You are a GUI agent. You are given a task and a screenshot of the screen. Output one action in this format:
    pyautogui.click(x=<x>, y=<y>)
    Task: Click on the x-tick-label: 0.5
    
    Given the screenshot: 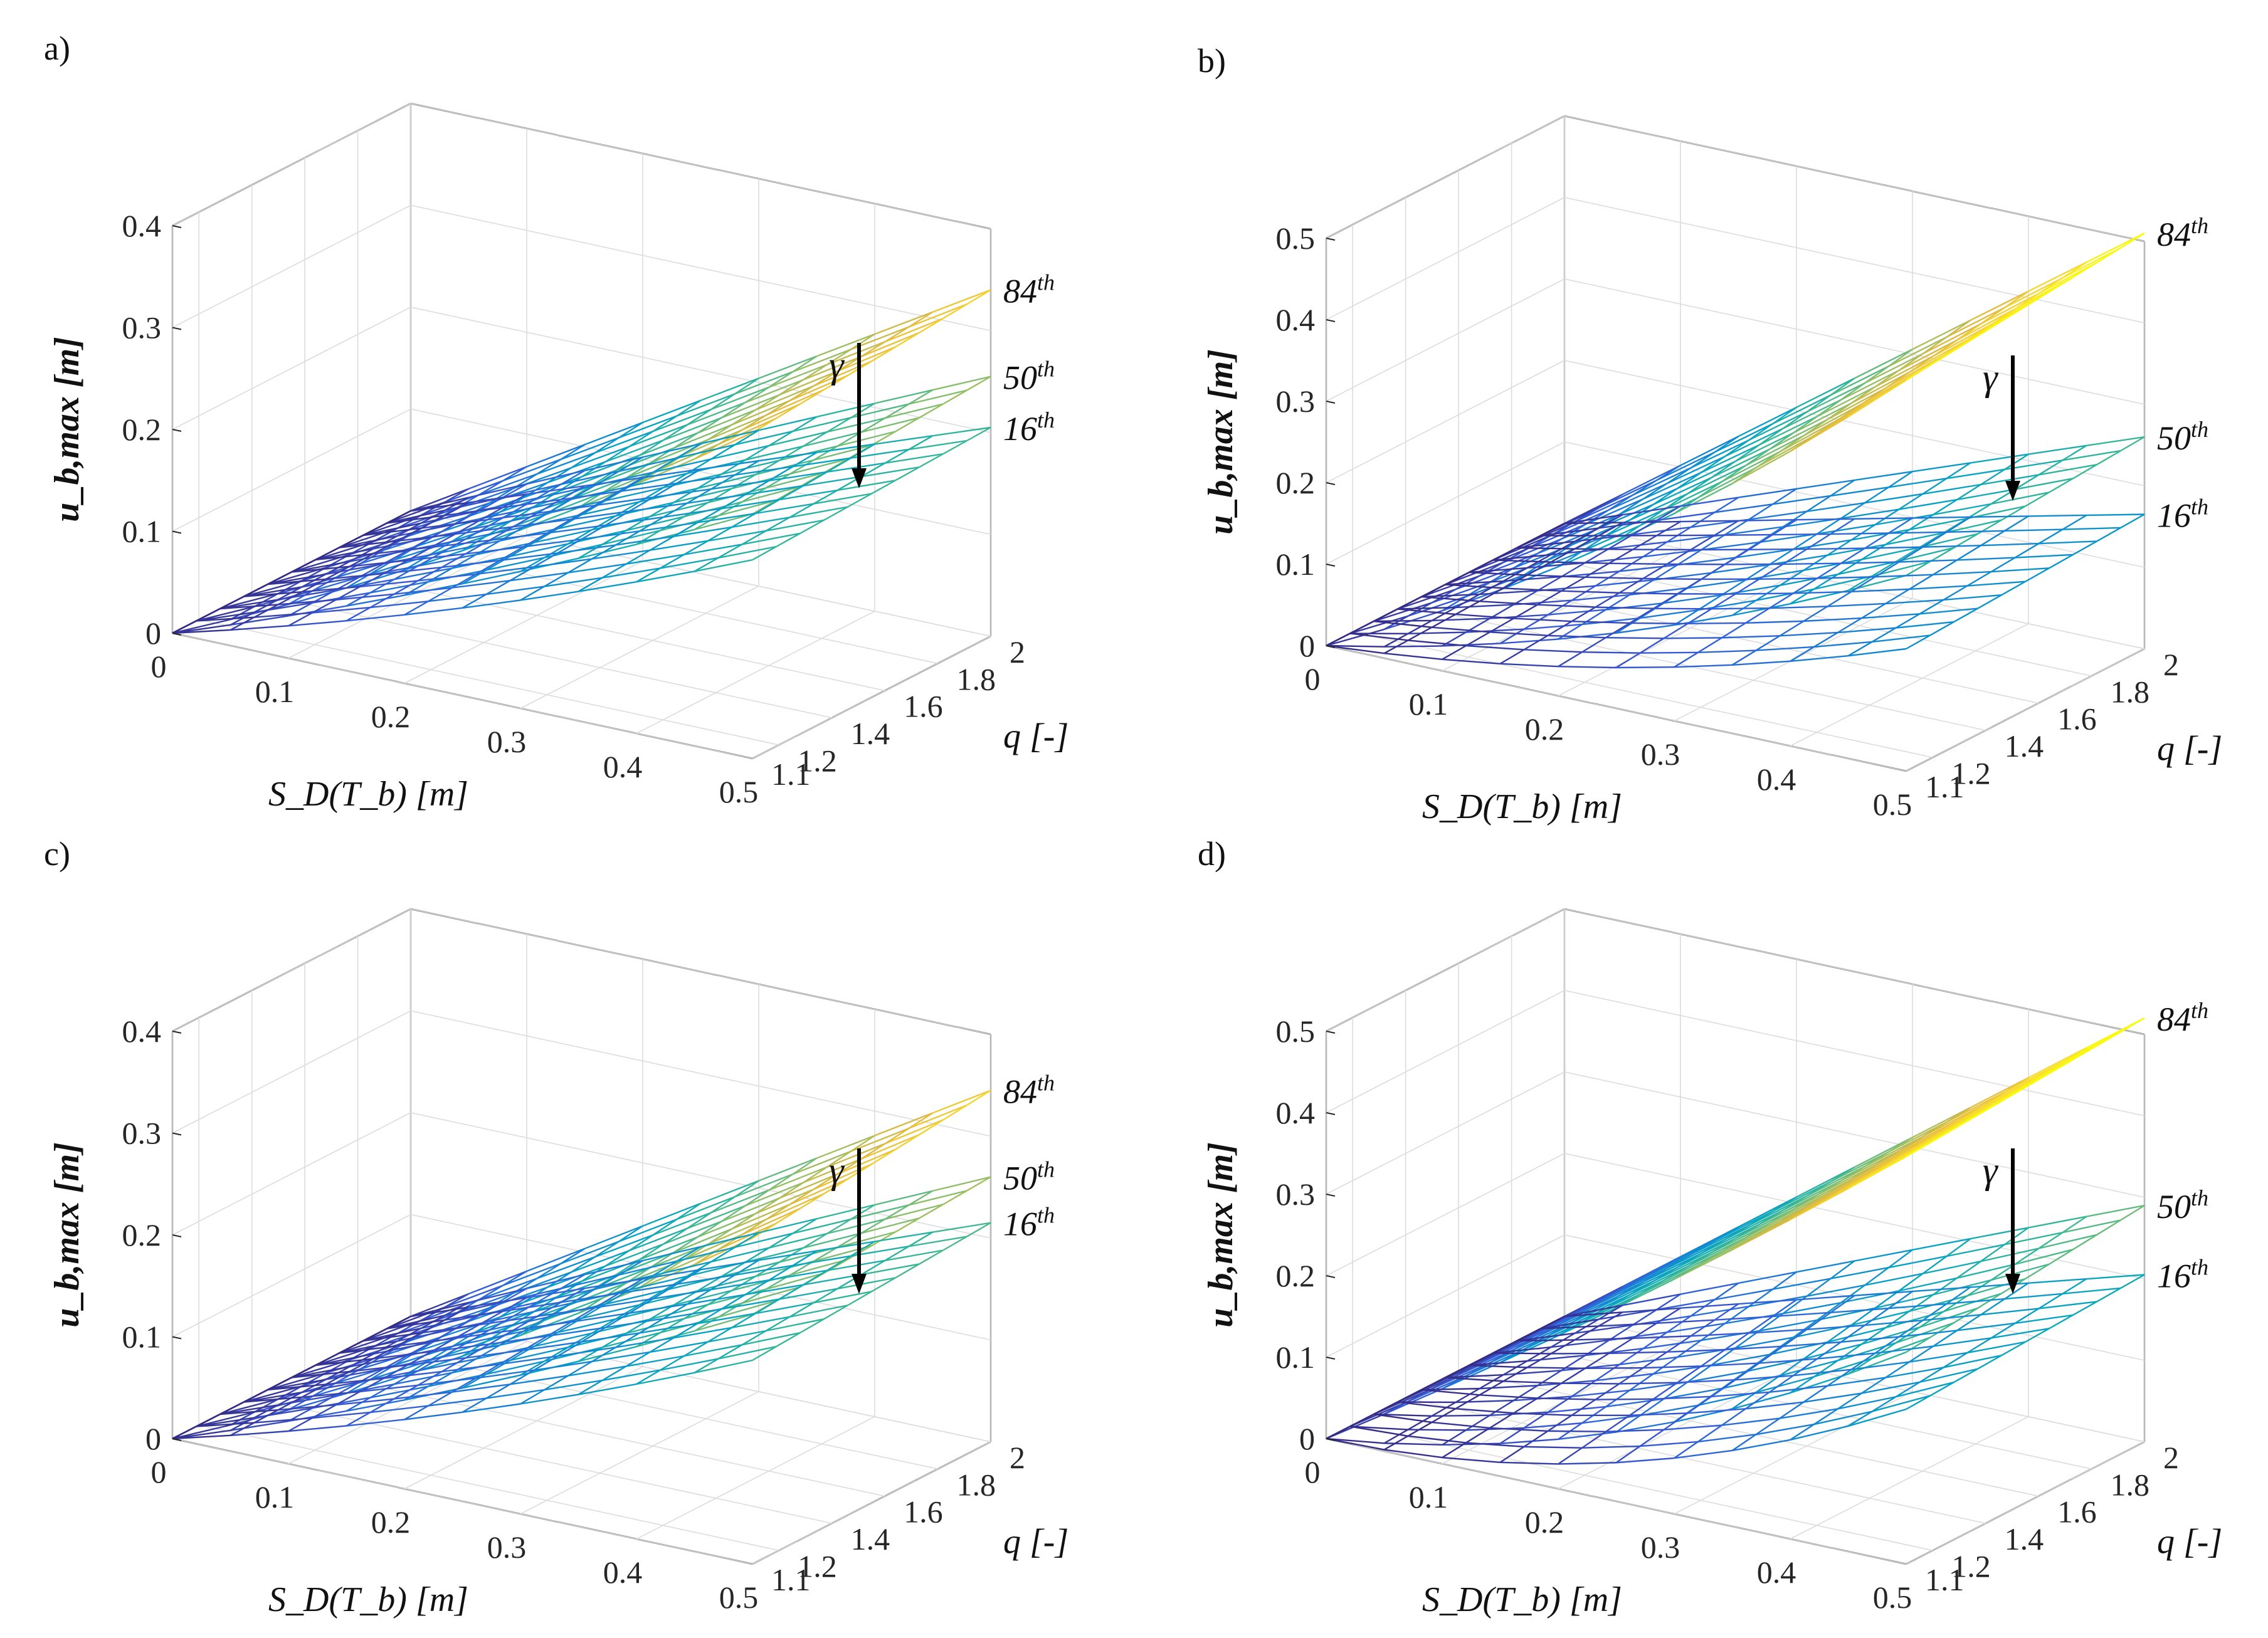 What is the action you would take?
    pyautogui.click(x=1892, y=805)
    